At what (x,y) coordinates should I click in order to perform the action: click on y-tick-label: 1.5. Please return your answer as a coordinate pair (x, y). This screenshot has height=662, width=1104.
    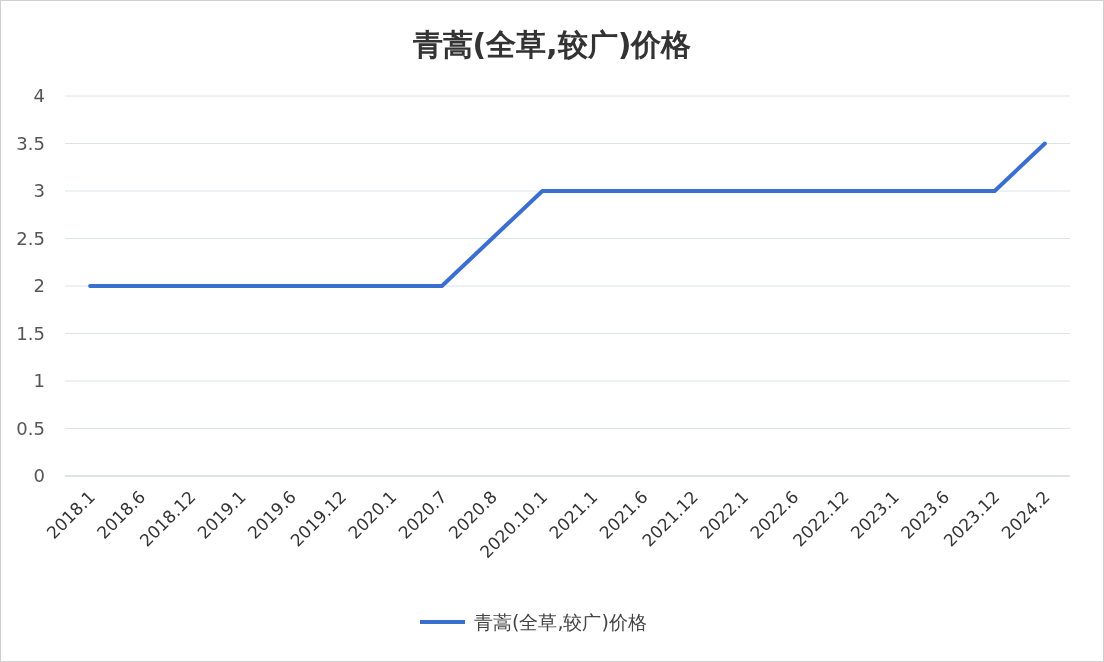
    Looking at the image, I should click on (30, 333).